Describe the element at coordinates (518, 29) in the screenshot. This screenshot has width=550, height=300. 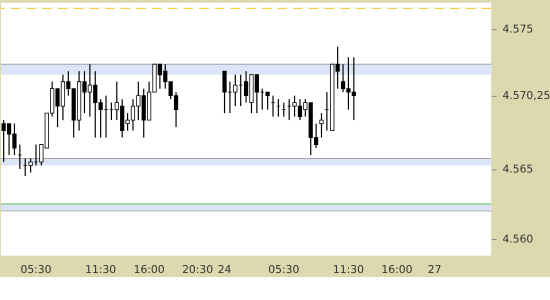
I see `y-tick-label: 4.575` at that location.